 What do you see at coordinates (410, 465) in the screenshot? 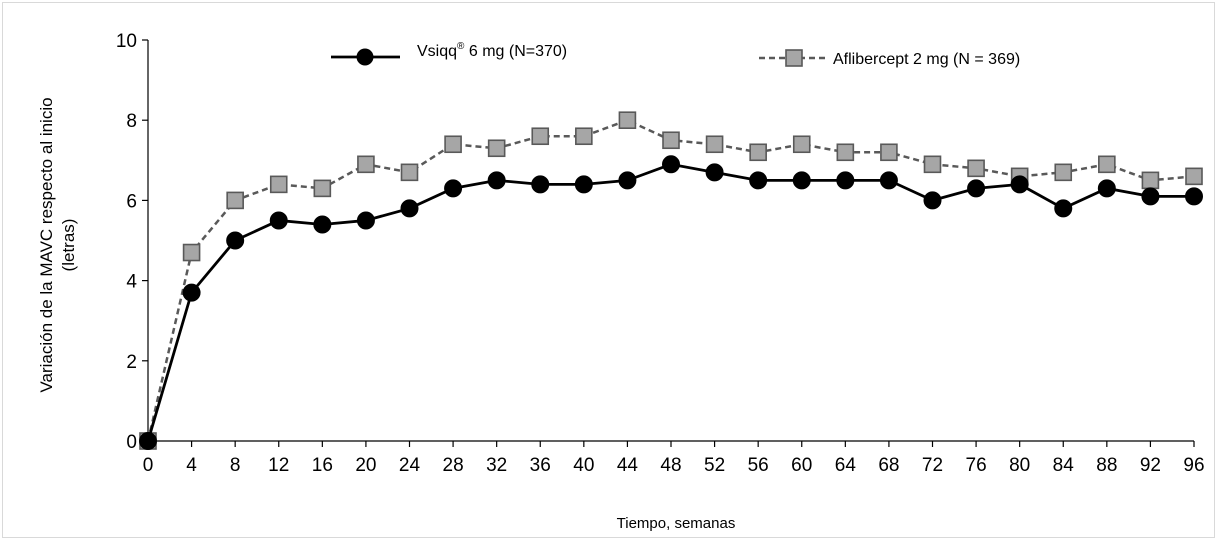
I see `x-tick-label: 24` at bounding box center [410, 465].